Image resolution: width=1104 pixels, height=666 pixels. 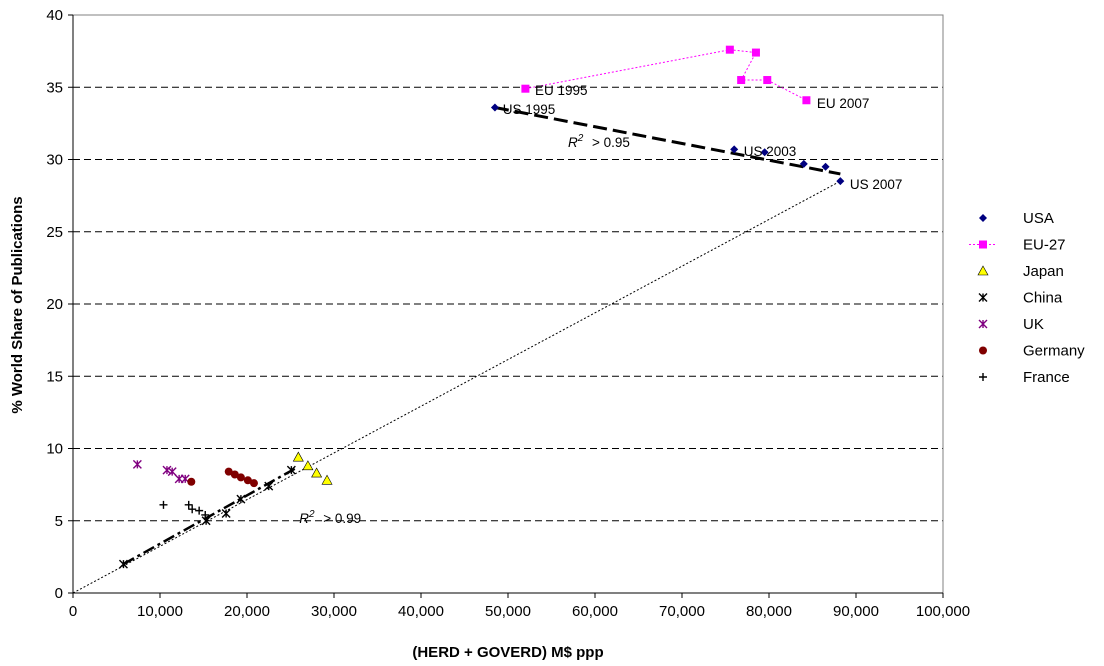 What do you see at coordinates (876, 184) in the screenshot?
I see `point-annotation: US 2007` at bounding box center [876, 184].